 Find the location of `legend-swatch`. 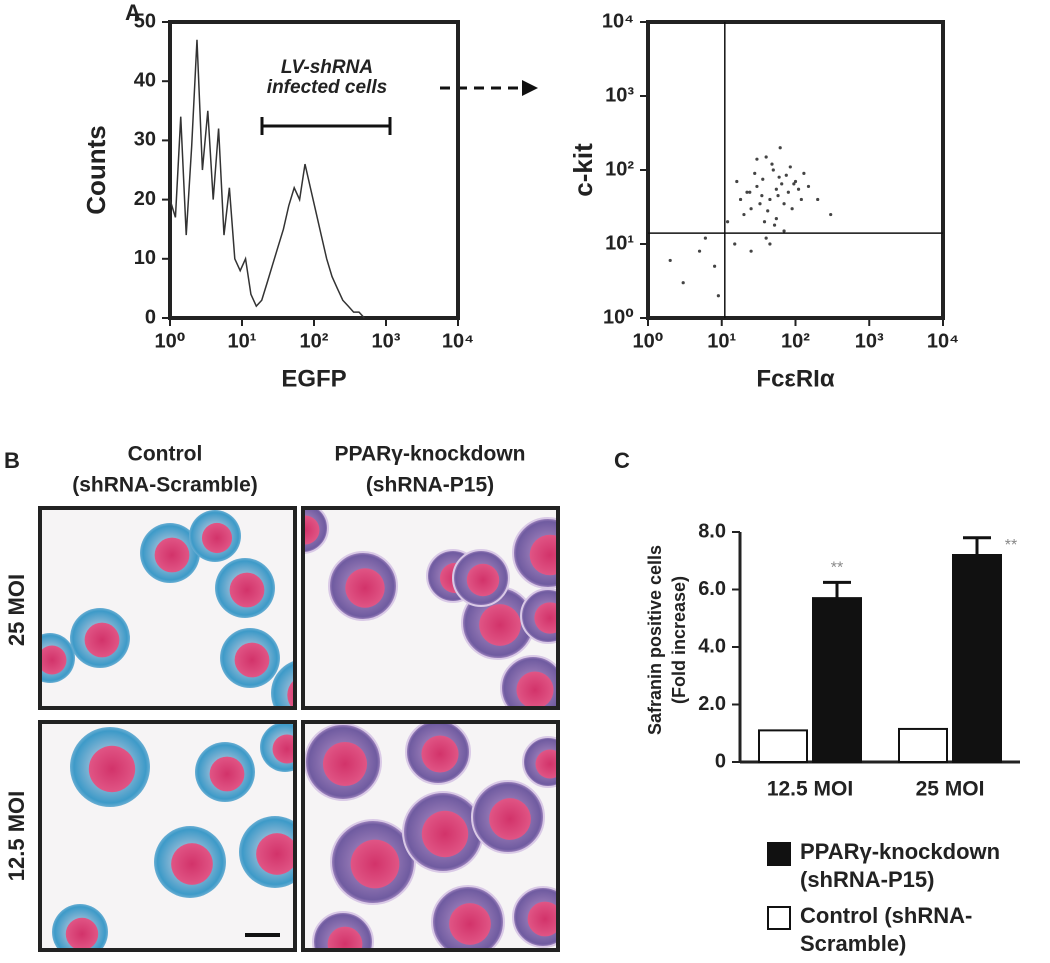

legend-swatch is located at coordinates (779, 918).